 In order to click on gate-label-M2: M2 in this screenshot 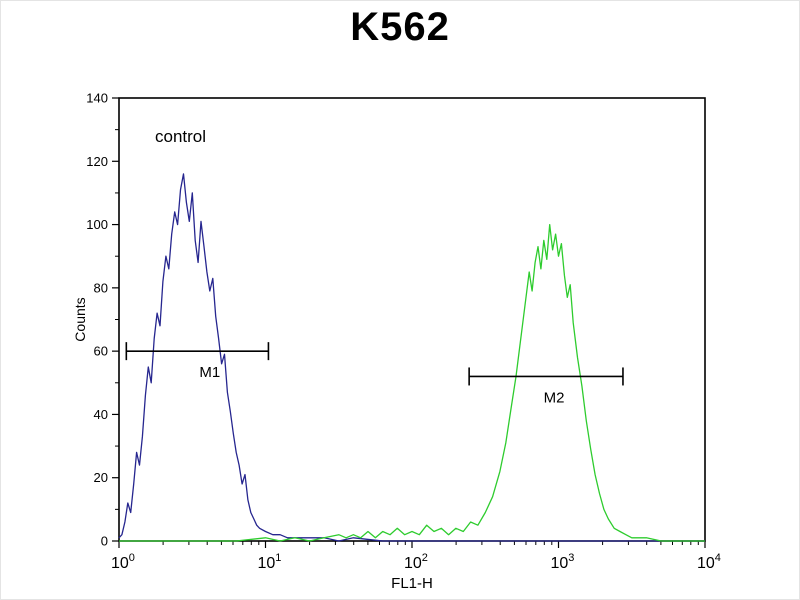, I will do `click(554, 397)`.